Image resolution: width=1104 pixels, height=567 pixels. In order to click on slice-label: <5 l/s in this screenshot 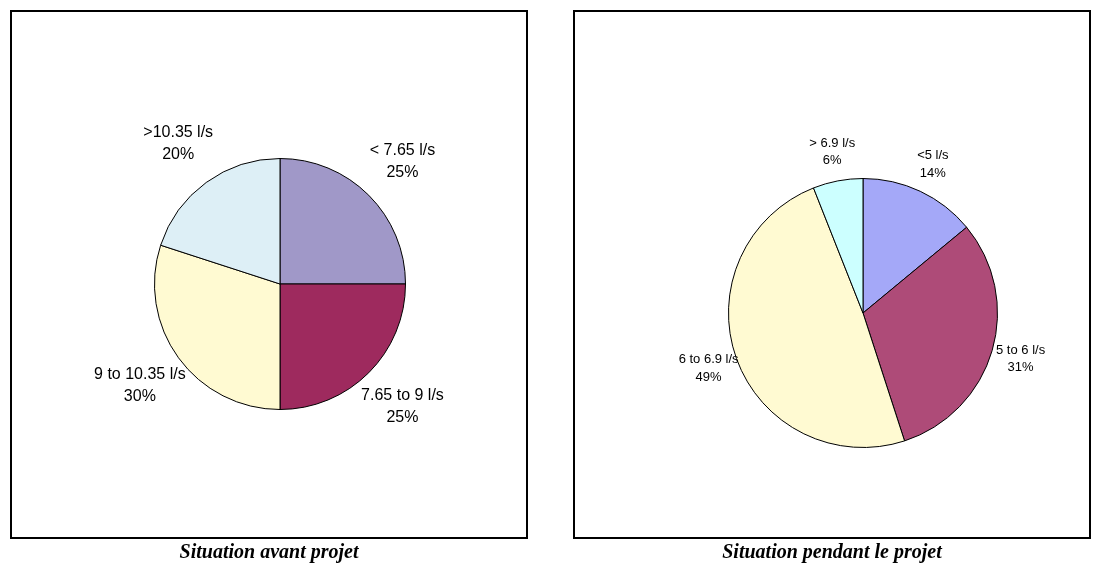, I will do `click(933, 155)`.